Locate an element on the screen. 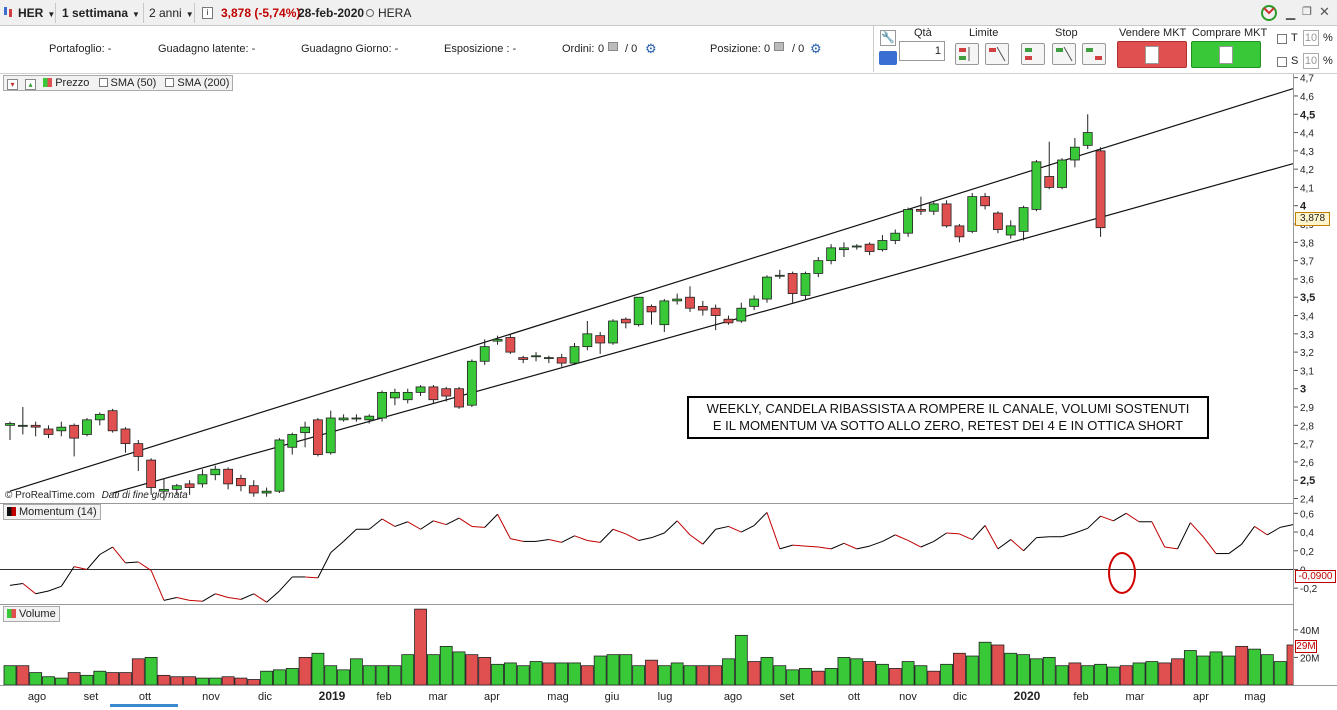 This screenshot has width=1337, height=710. sma50-checkbox is located at coordinates (103, 82).